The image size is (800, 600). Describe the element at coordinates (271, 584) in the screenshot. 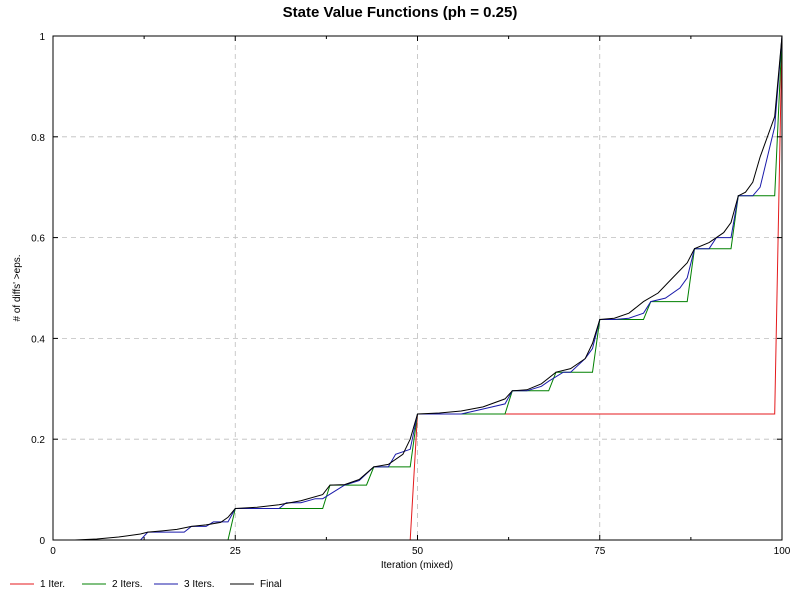

I see `legend-label: Final` at that location.